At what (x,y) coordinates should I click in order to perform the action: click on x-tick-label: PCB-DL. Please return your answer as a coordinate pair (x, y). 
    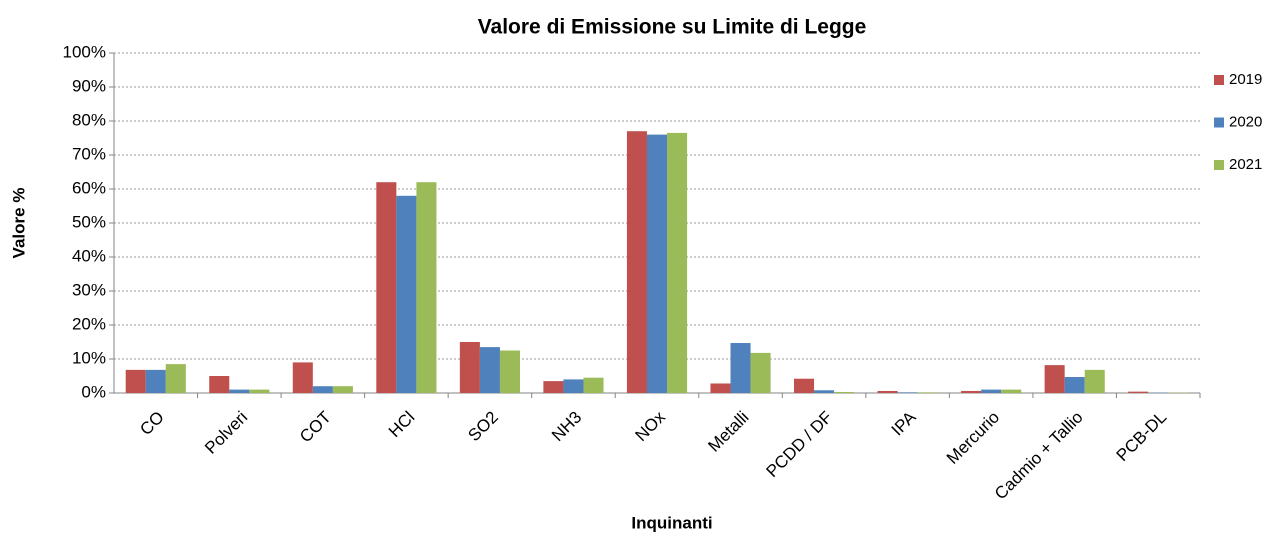
    Looking at the image, I should click on (1142, 437).